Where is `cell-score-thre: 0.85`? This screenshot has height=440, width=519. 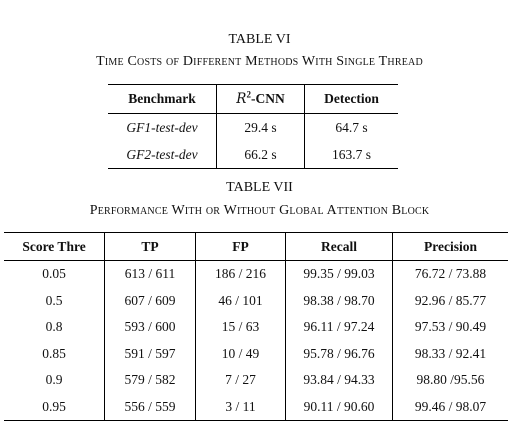 cell-score-thre: 0.85 is located at coordinates (54, 353).